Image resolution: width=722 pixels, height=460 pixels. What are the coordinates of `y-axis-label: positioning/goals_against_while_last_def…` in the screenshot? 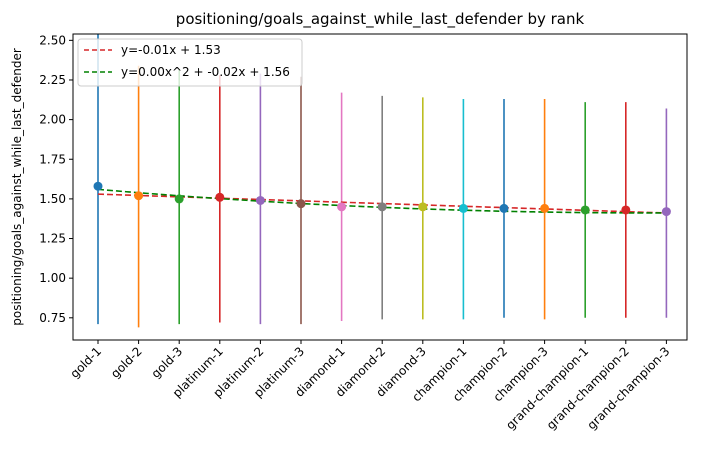 It's located at (17, 187).